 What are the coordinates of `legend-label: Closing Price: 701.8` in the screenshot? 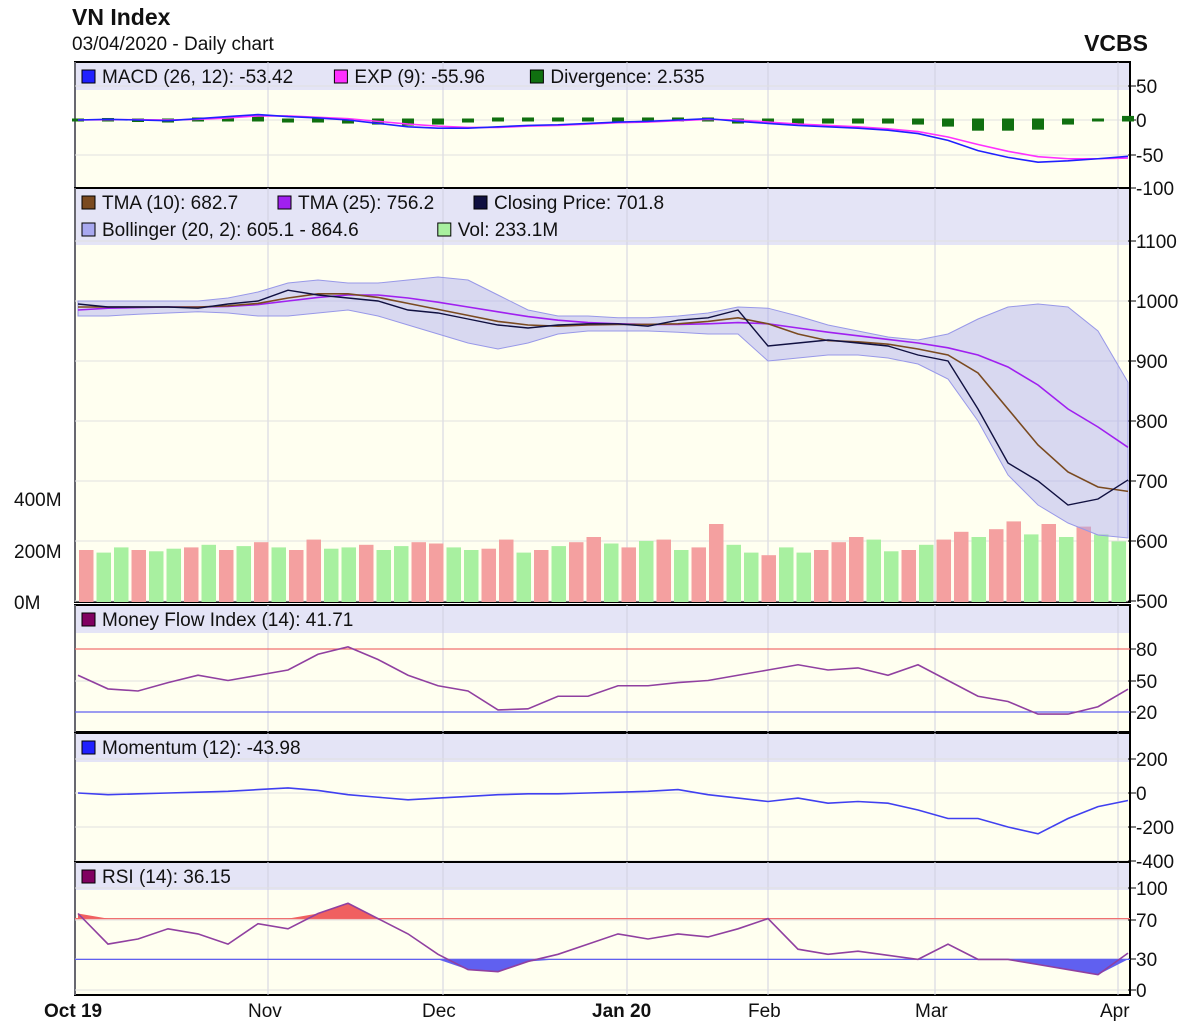 It's located at (579, 203).